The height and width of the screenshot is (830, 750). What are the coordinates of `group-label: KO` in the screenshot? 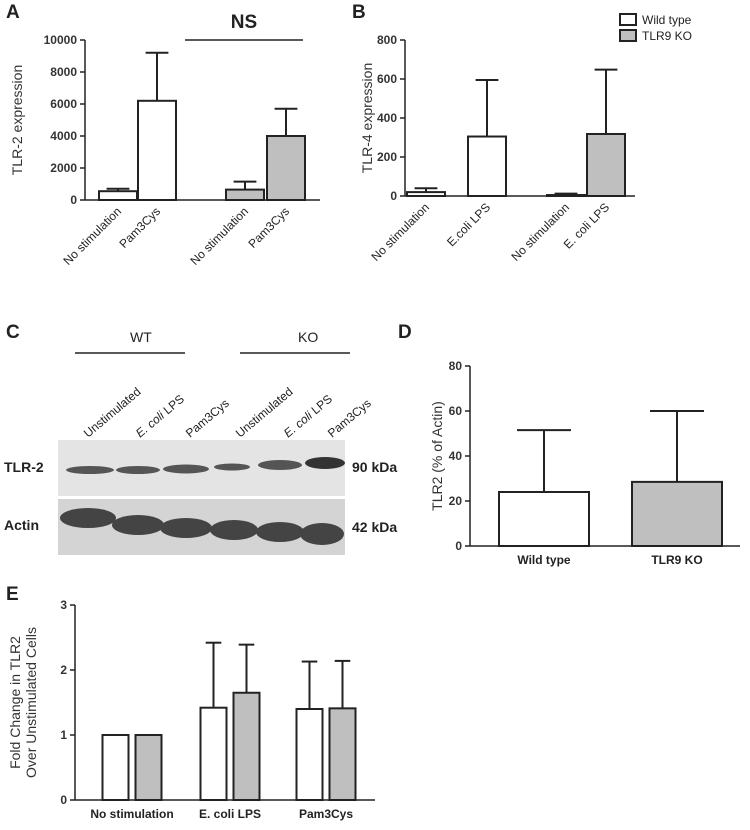 It's located at (308, 337).